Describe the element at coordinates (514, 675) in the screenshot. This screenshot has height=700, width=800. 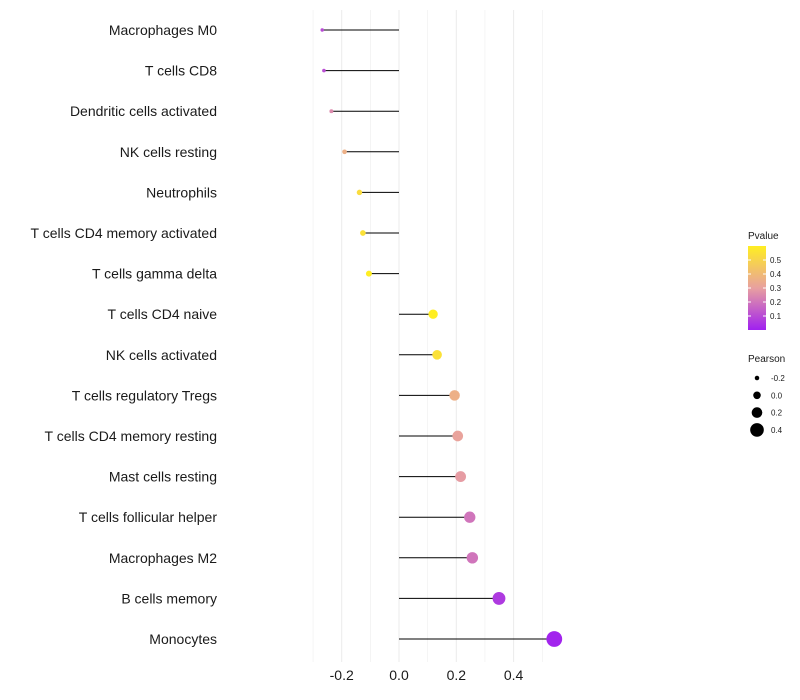
I see `x-tick-label: 0.4` at that location.